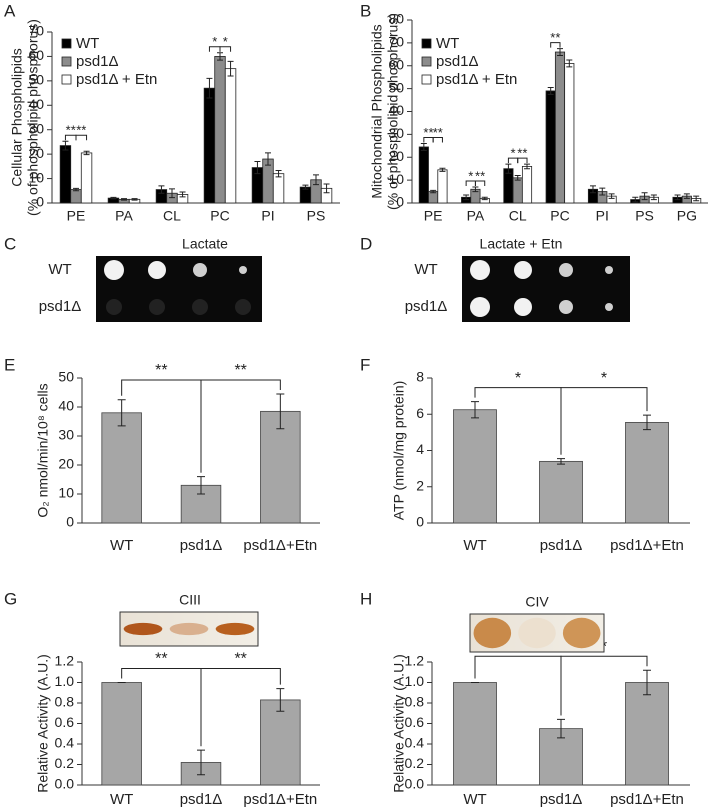 The width and height of the screenshot is (712, 808). I want to click on y-axis-label: Relative Activity (A.U.), so click(399, 723).